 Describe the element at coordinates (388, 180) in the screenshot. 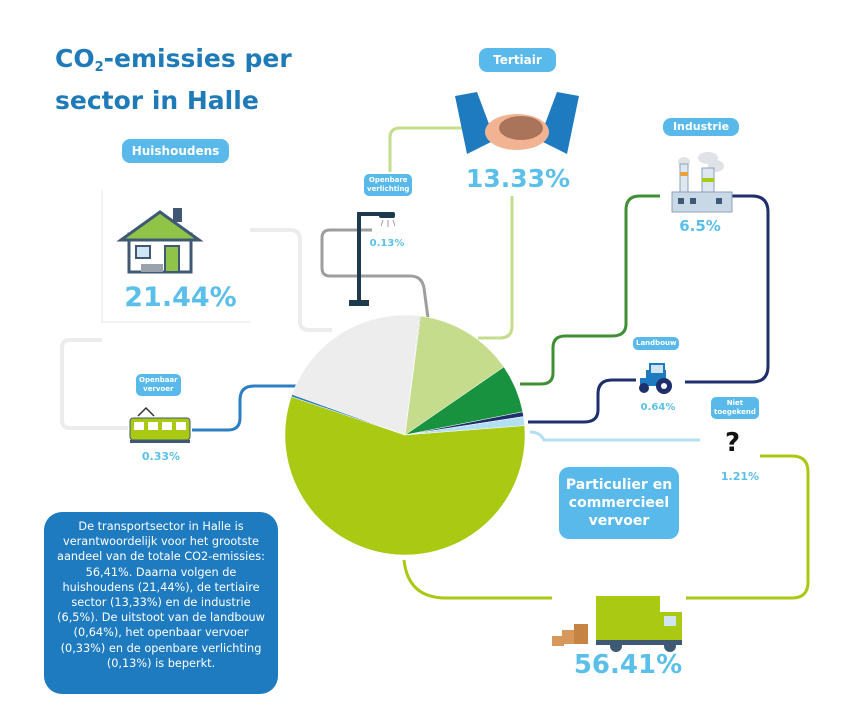

I see `label-openbare-verlichting-1: Openbare` at that location.